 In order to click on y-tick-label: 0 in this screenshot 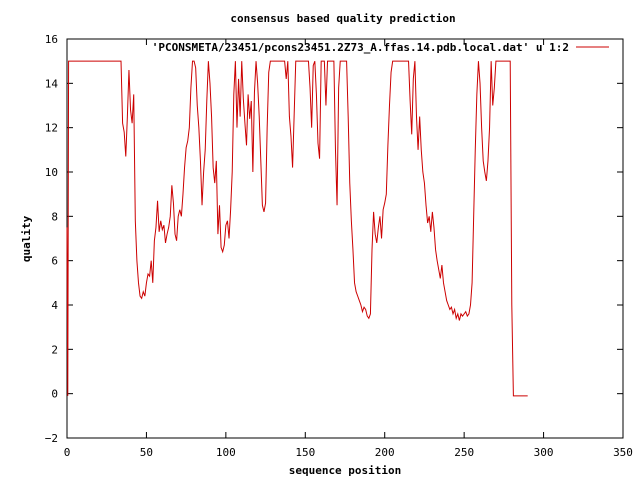, I will do `click(54, 394)`.